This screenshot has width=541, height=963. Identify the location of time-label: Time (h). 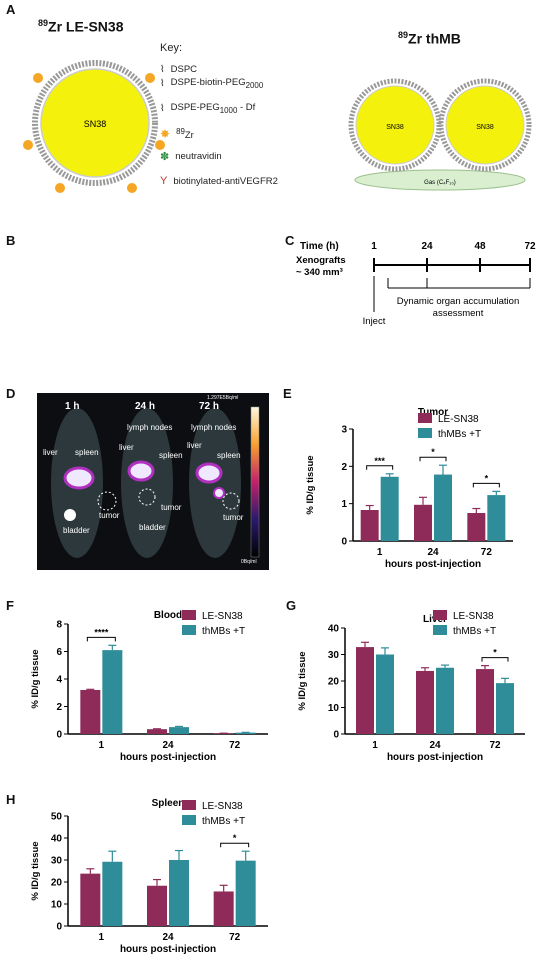
(319, 246).